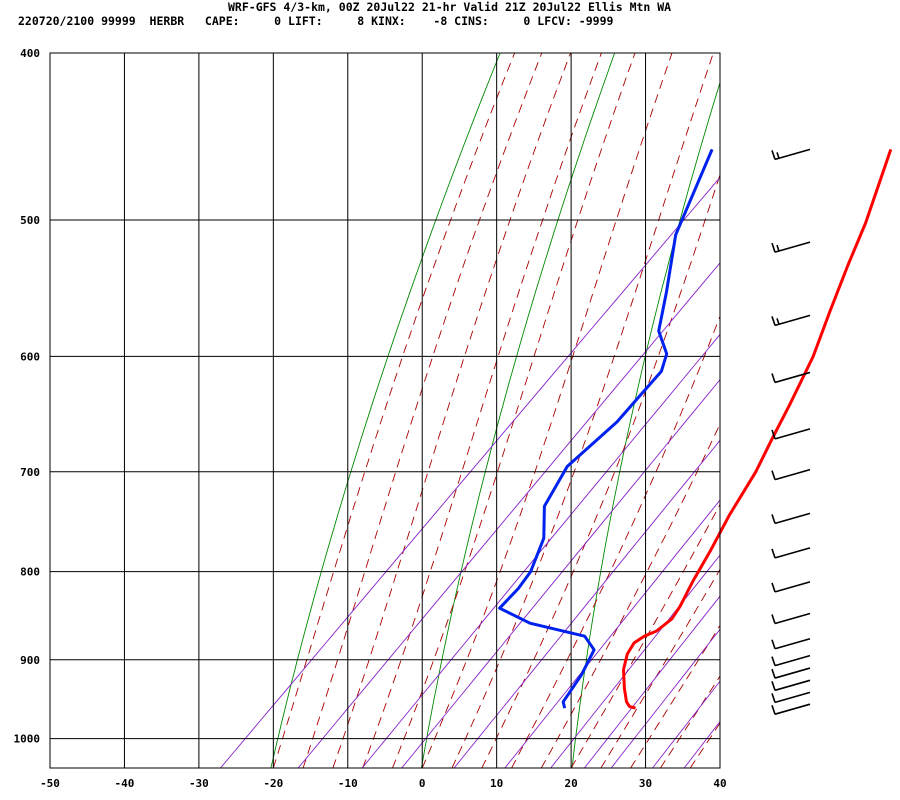 This screenshot has width=900, height=800. What do you see at coordinates (125, 783) in the screenshot?
I see `temp-label--40: -40` at bounding box center [125, 783].